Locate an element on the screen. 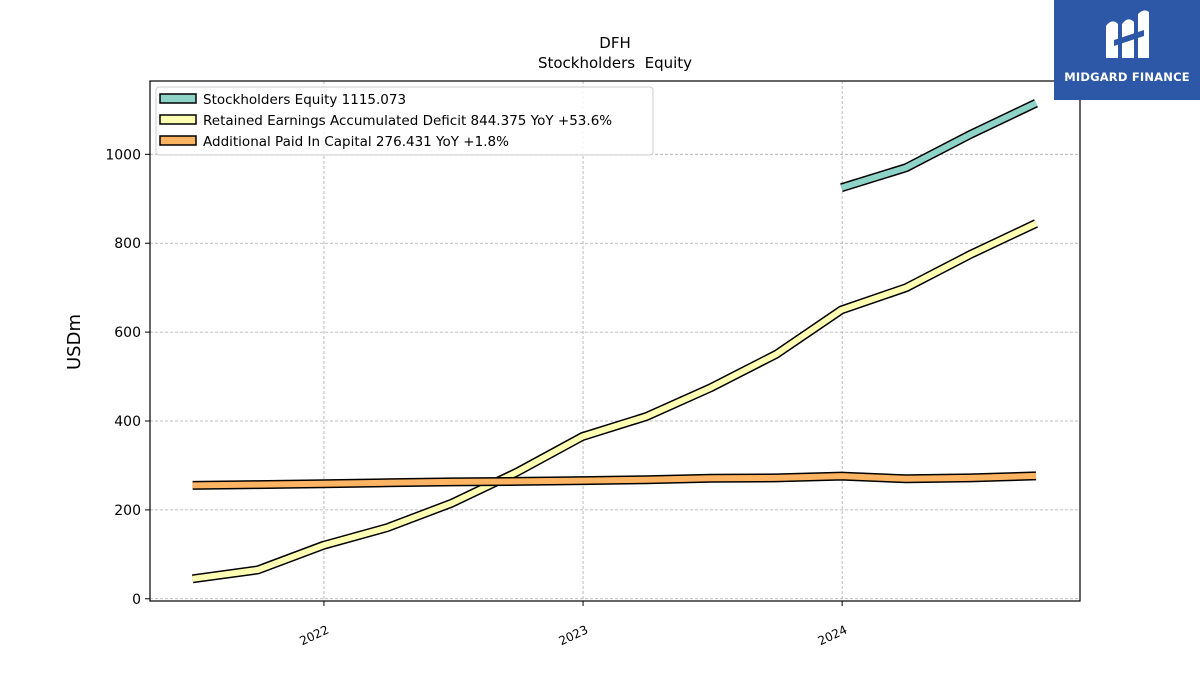 Image resolution: width=1200 pixels, height=675 pixels. y-tick-label: 800 is located at coordinates (127, 244).